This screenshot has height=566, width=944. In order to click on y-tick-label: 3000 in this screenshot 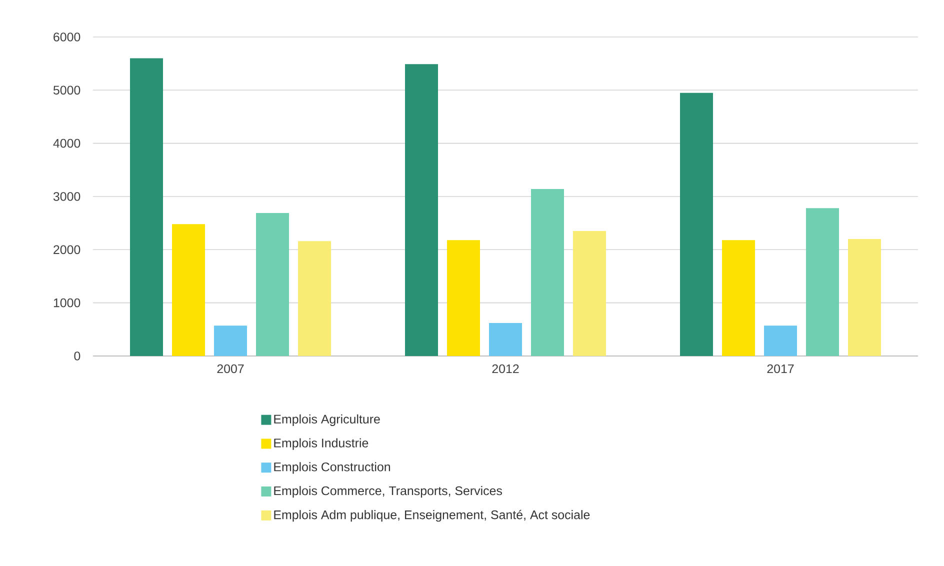, I will do `click(66, 196)`.